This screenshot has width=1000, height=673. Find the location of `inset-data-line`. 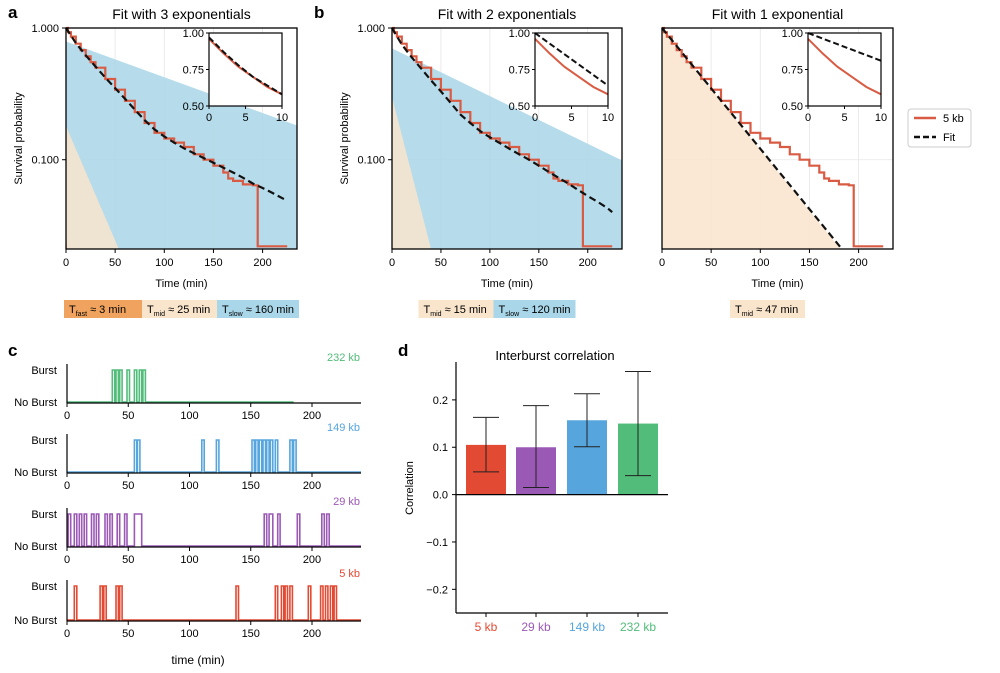

inset-data-line is located at coordinates (844, 67).